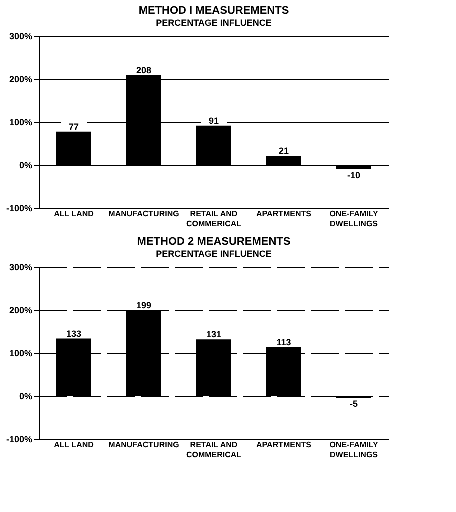 The height and width of the screenshot is (512, 456). I want to click on data-label: 113, so click(284, 342).